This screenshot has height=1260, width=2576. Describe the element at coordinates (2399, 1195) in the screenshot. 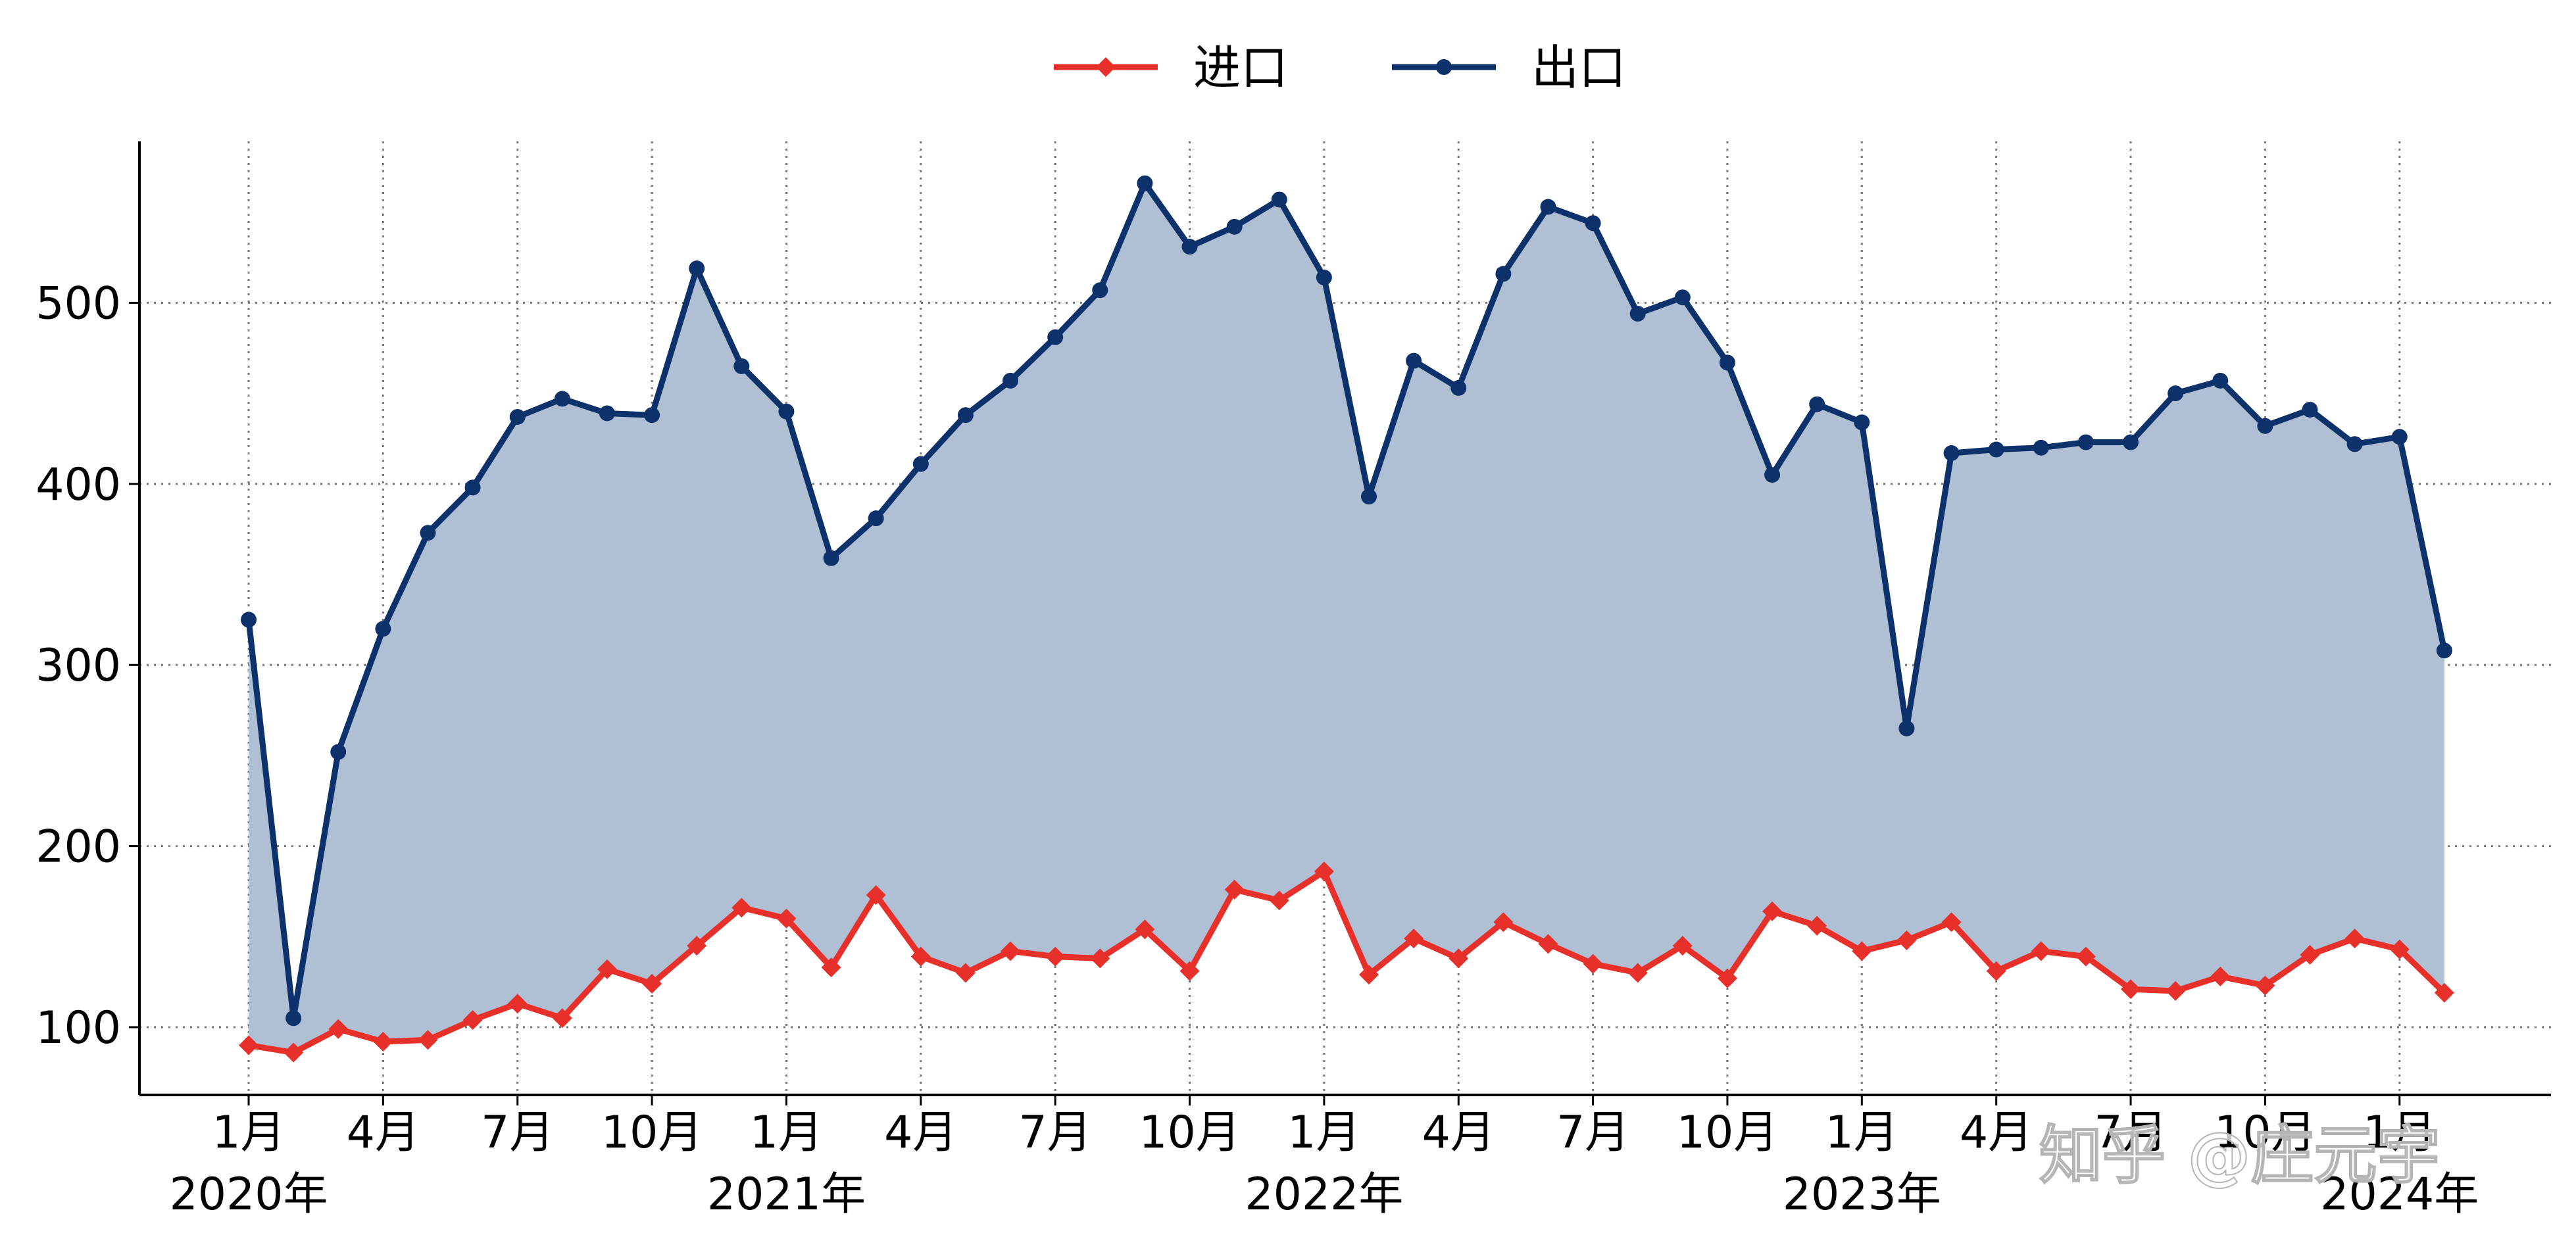

I see `x-year-label: 2024年` at that location.